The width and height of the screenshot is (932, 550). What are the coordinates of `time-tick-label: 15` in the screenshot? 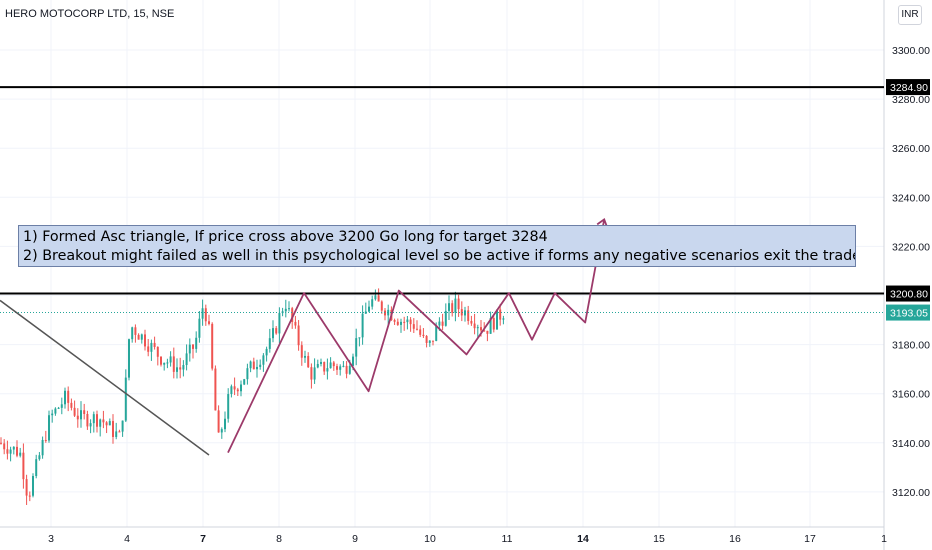 It's located at (659, 539).